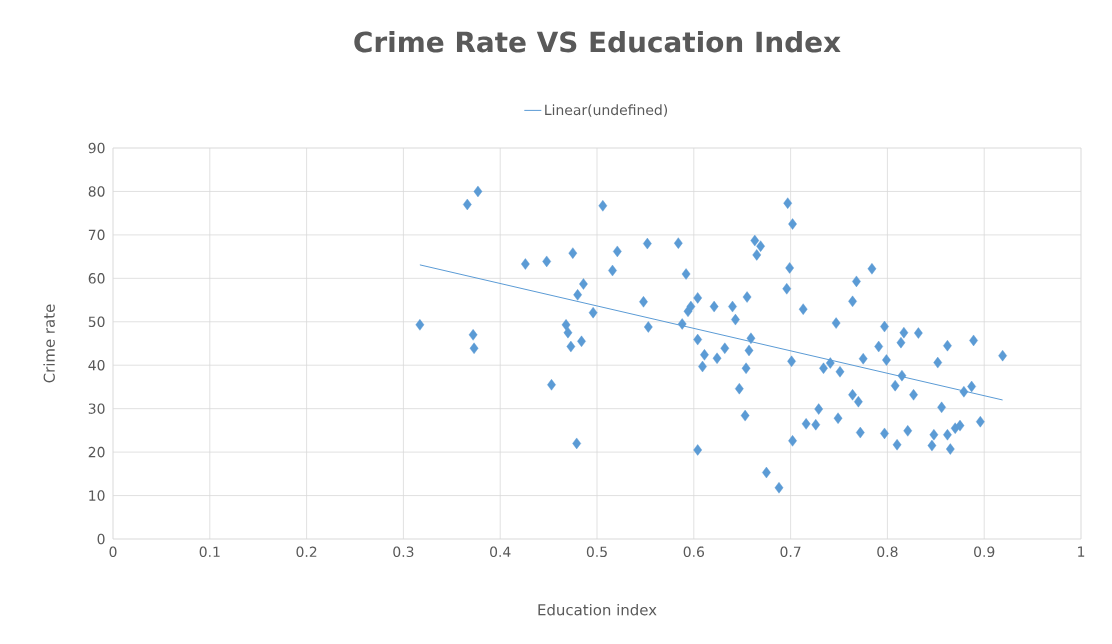 The width and height of the screenshot is (1112, 644). I want to click on y-tick-label: 70, so click(96, 235).